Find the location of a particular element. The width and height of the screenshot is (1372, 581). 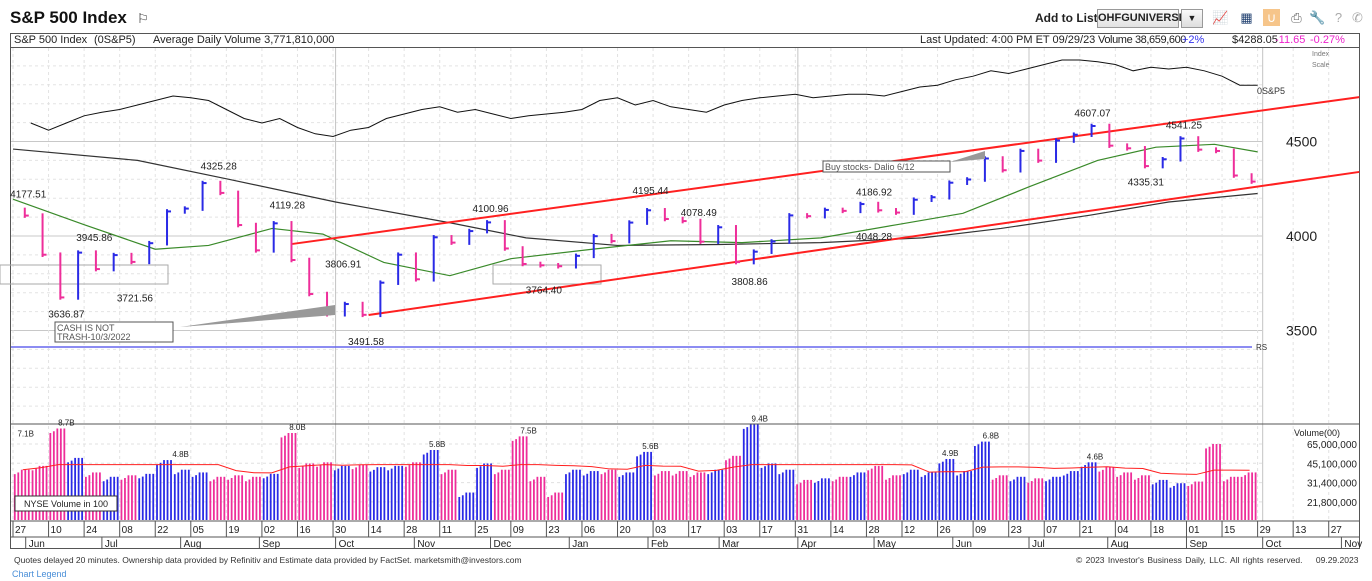

volume-label: 4.6B is located at coordinates (1095, 456).